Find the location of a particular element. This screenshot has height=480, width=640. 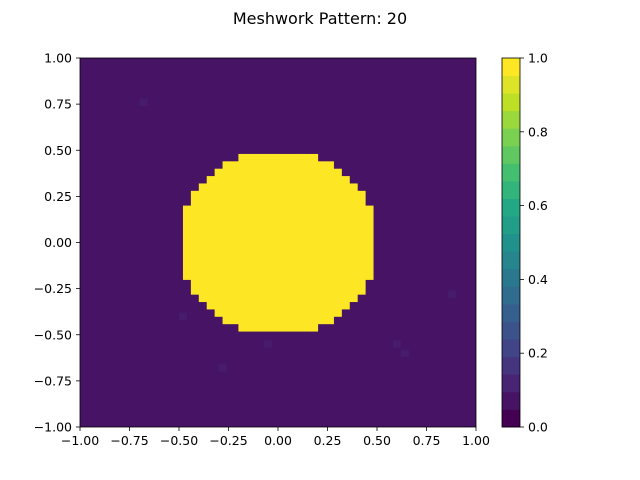

x-tick-label: −1.00 is located at coordinates (80, 440).